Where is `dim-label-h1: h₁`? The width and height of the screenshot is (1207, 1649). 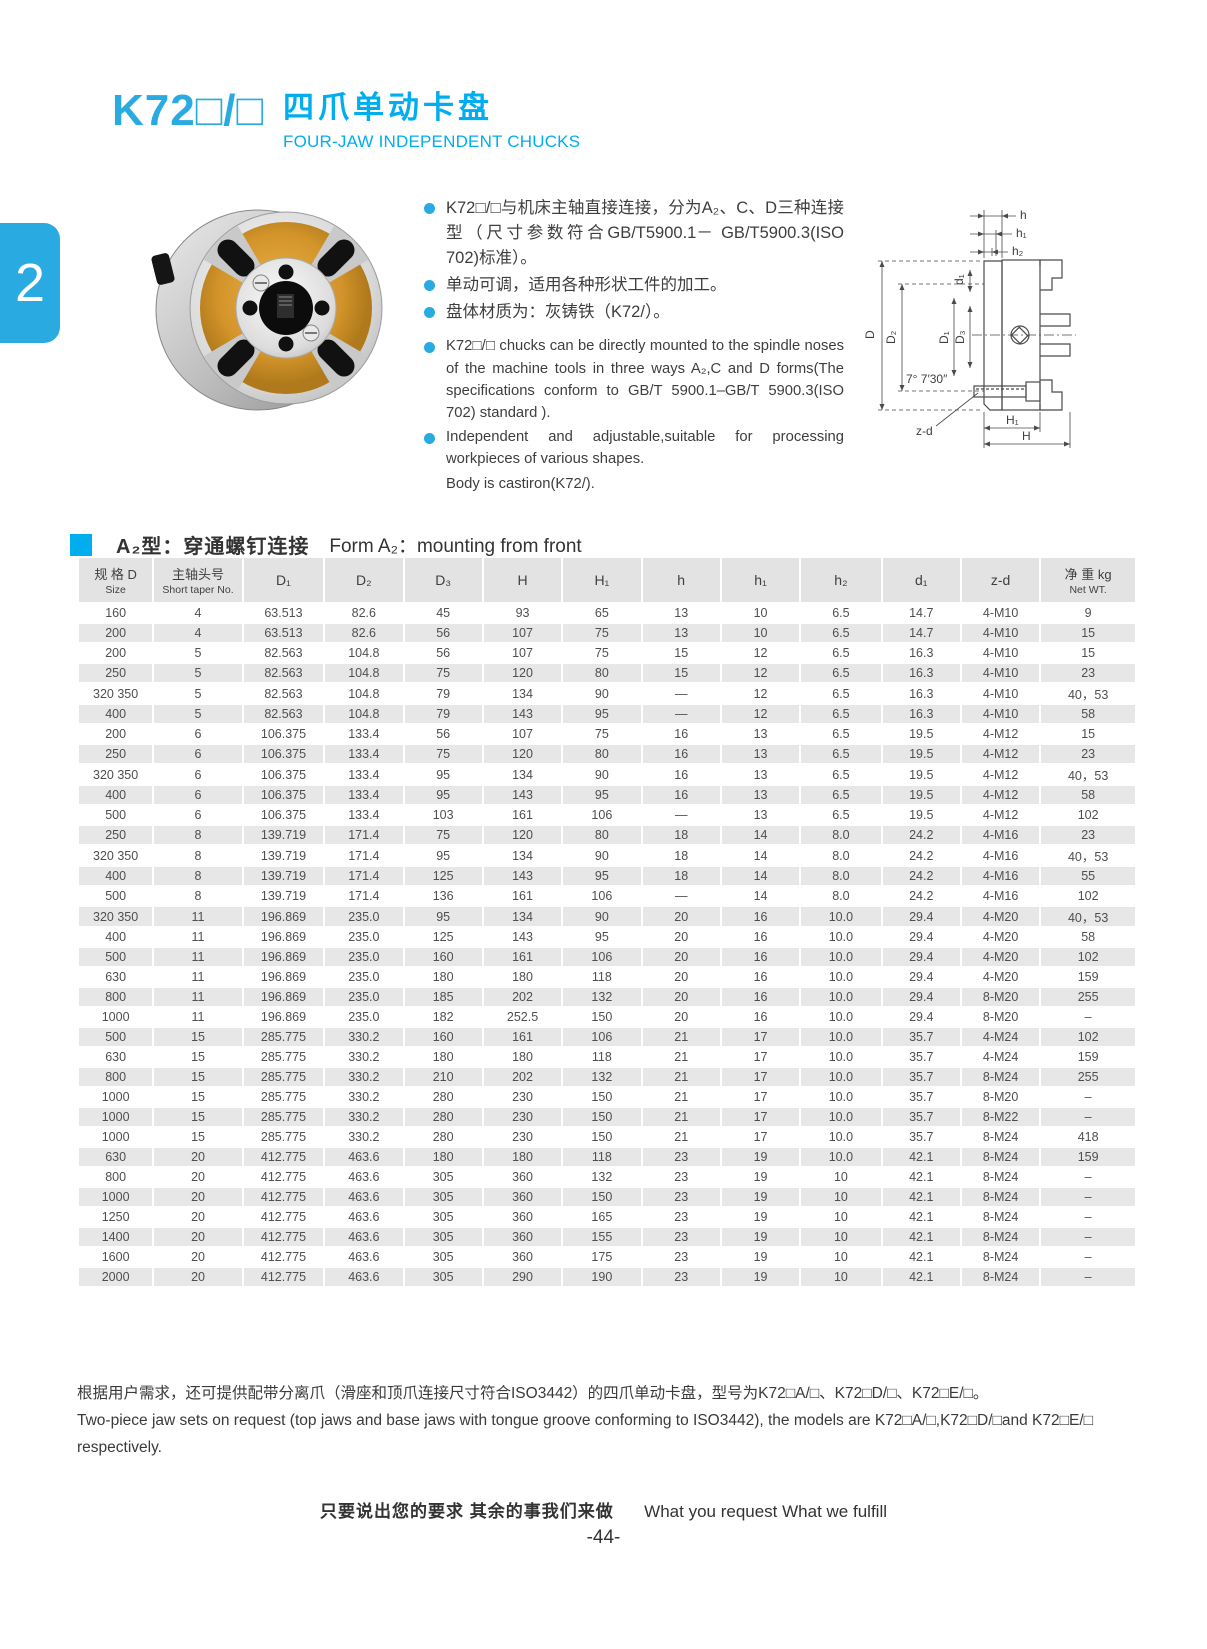
dim-label-h1: h₁ is located at coordinates (1021, 233).